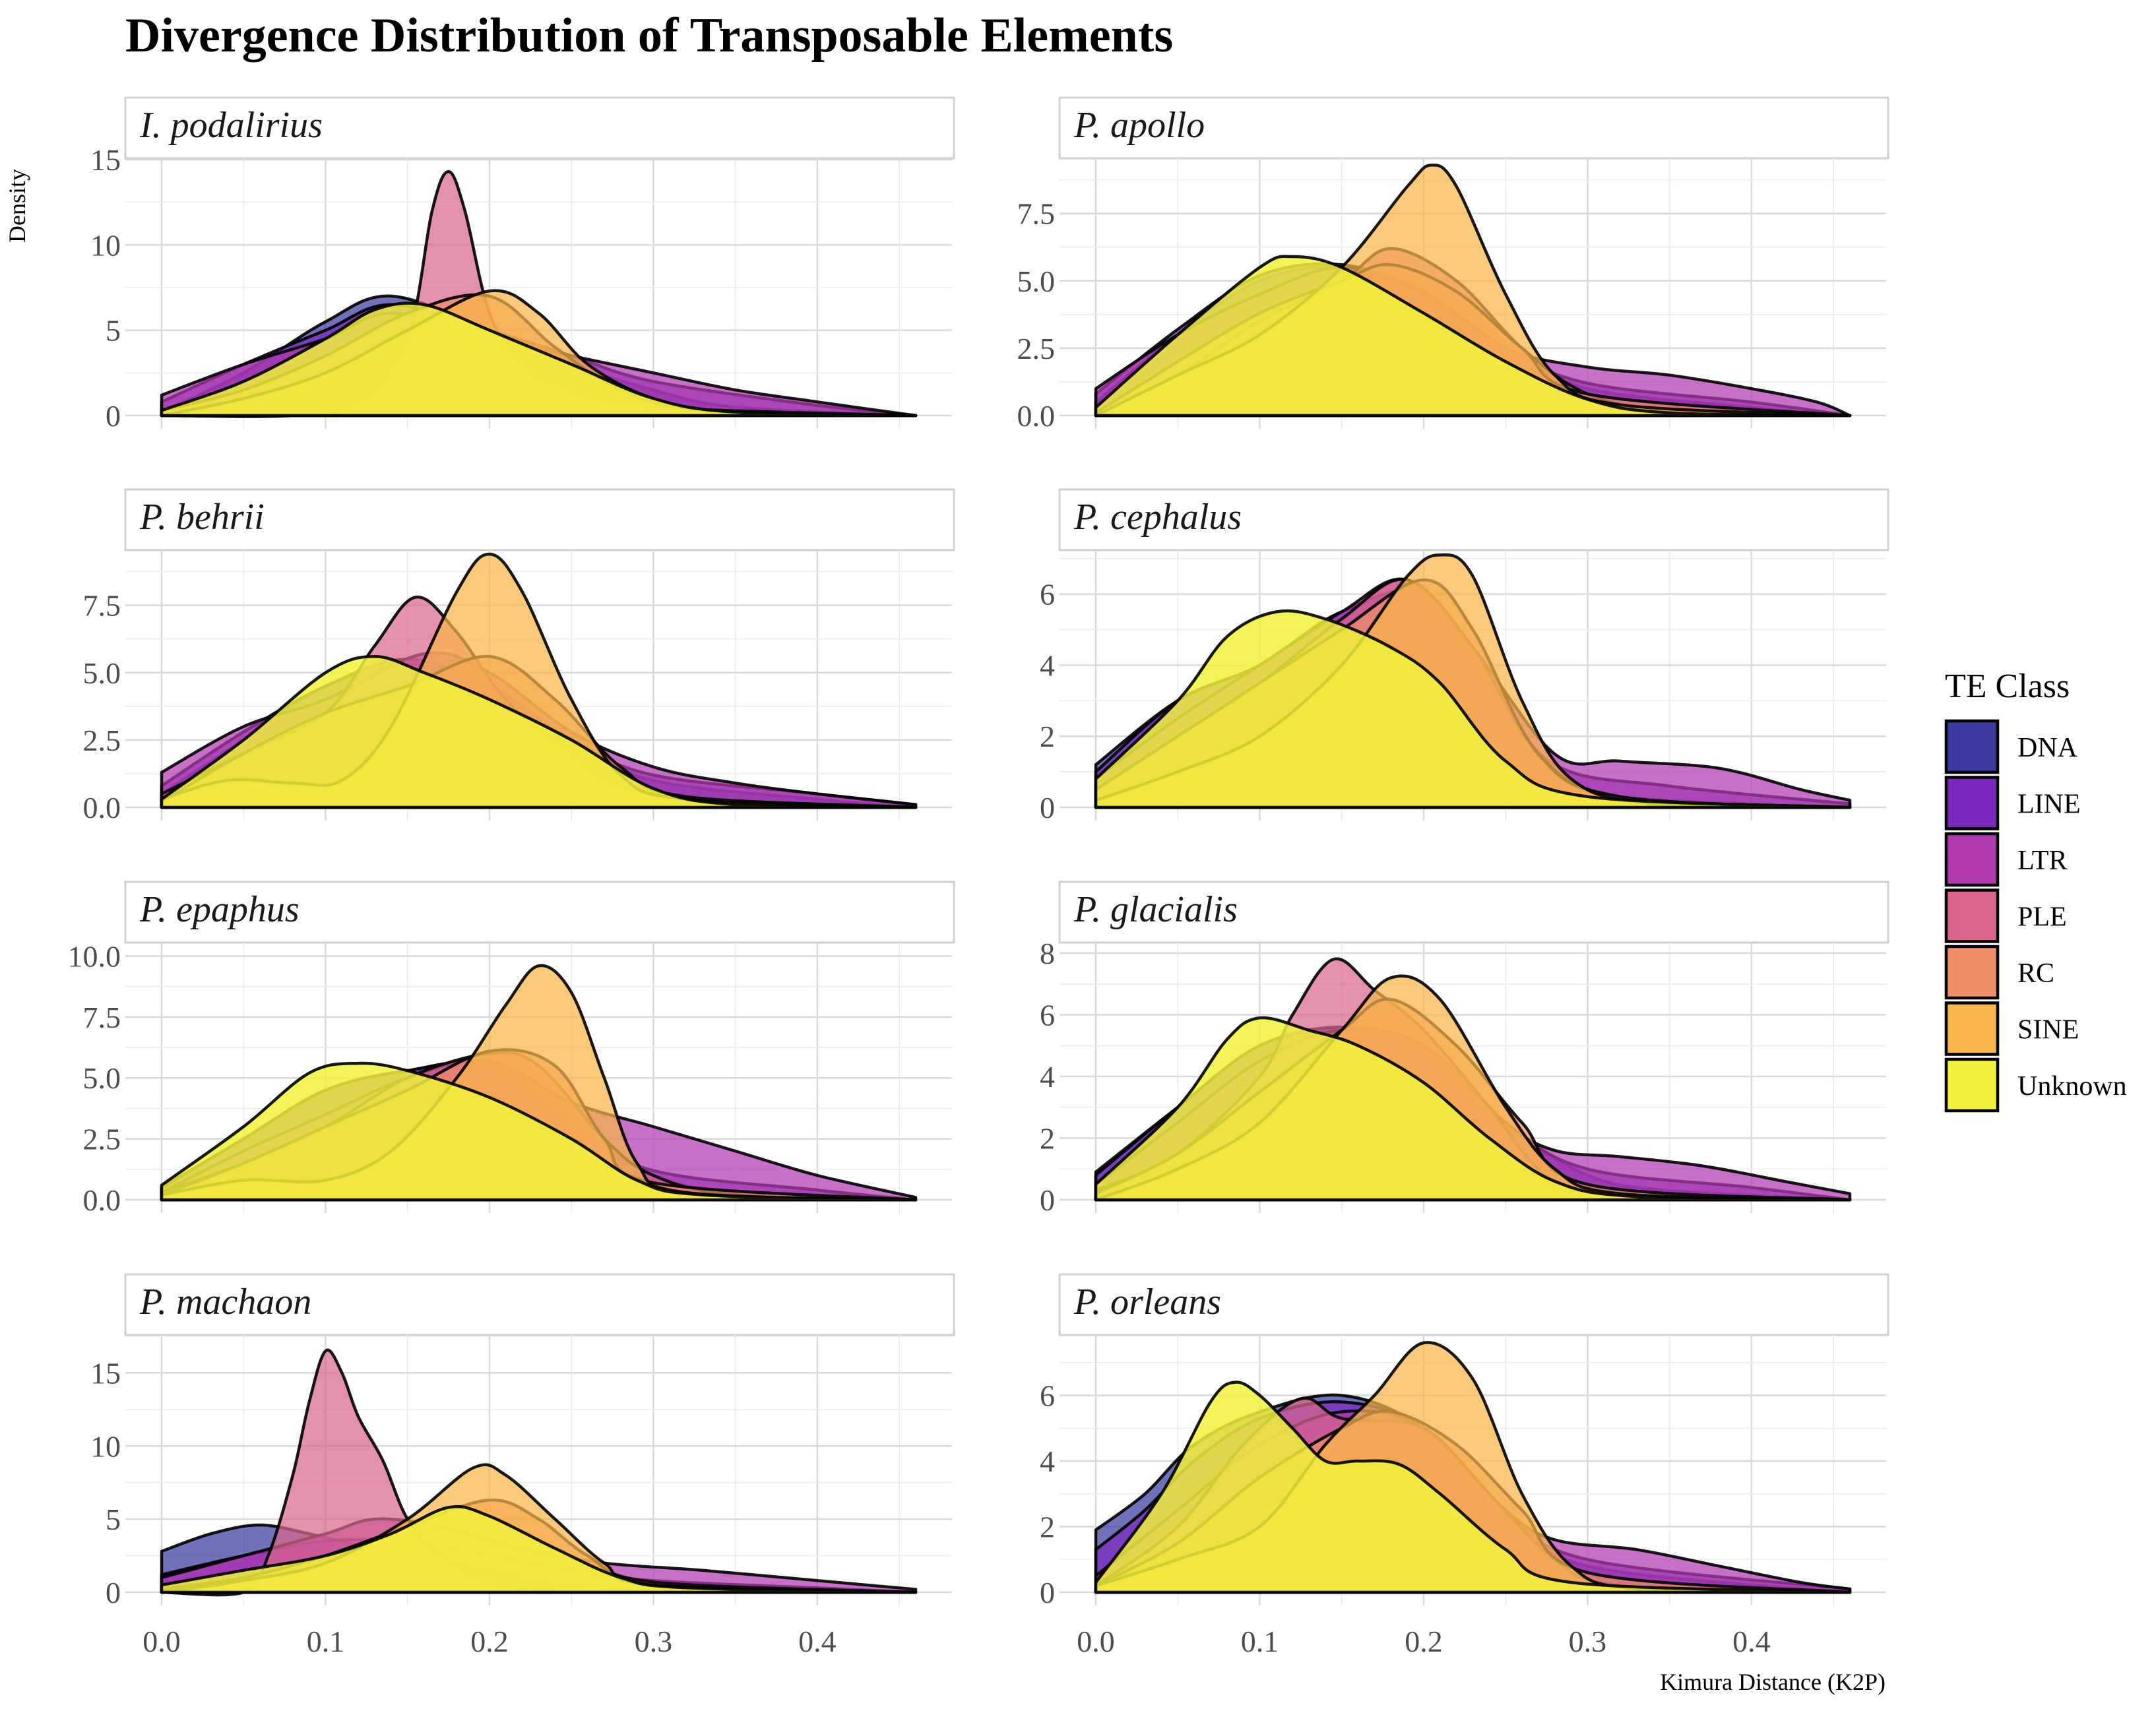  Describe the element at coordinates (539, 1304) in the screenshot. I see `strip-p-machaon` at that location.